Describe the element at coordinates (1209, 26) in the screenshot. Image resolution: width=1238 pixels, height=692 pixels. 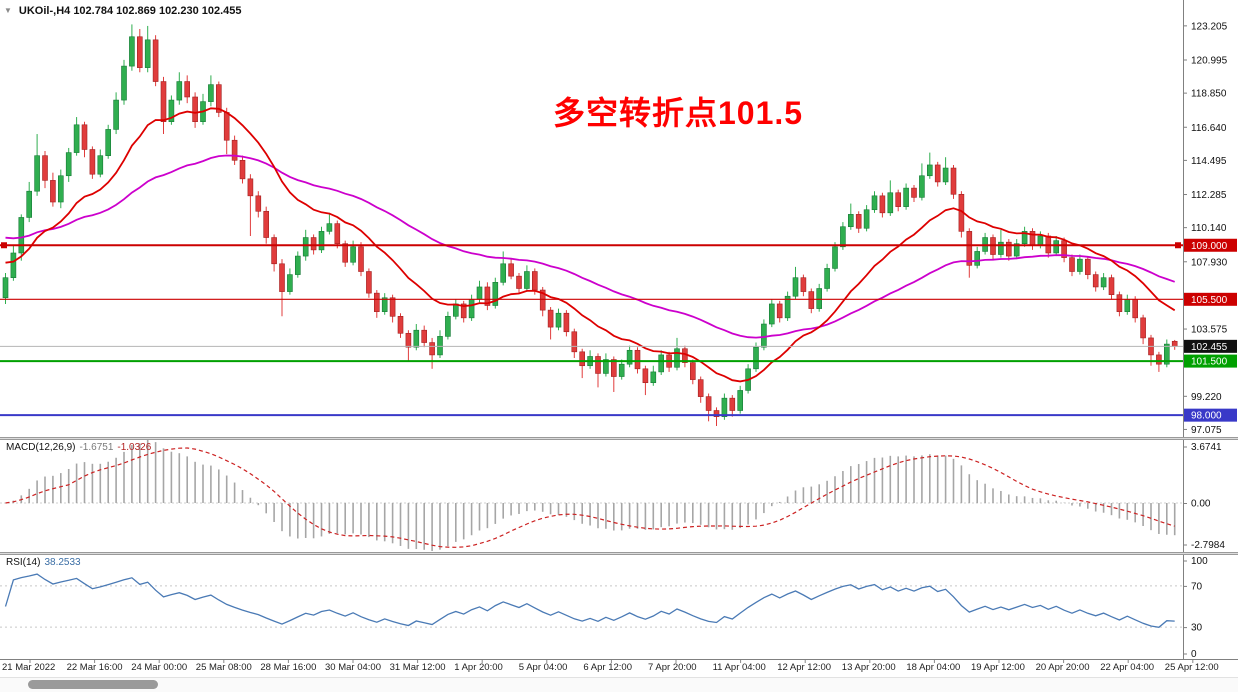
I see `price-tick-label: 123.205` at that location.